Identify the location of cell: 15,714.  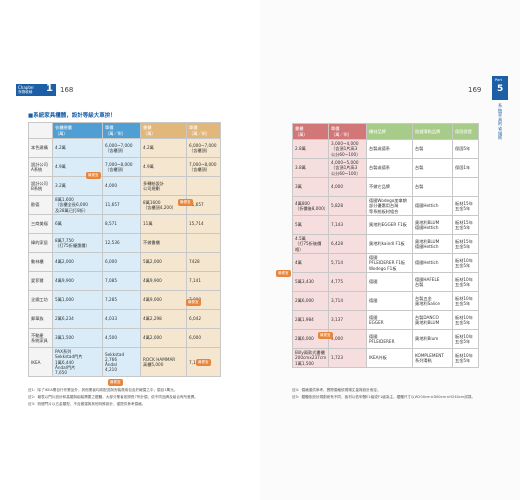
(203, 224).